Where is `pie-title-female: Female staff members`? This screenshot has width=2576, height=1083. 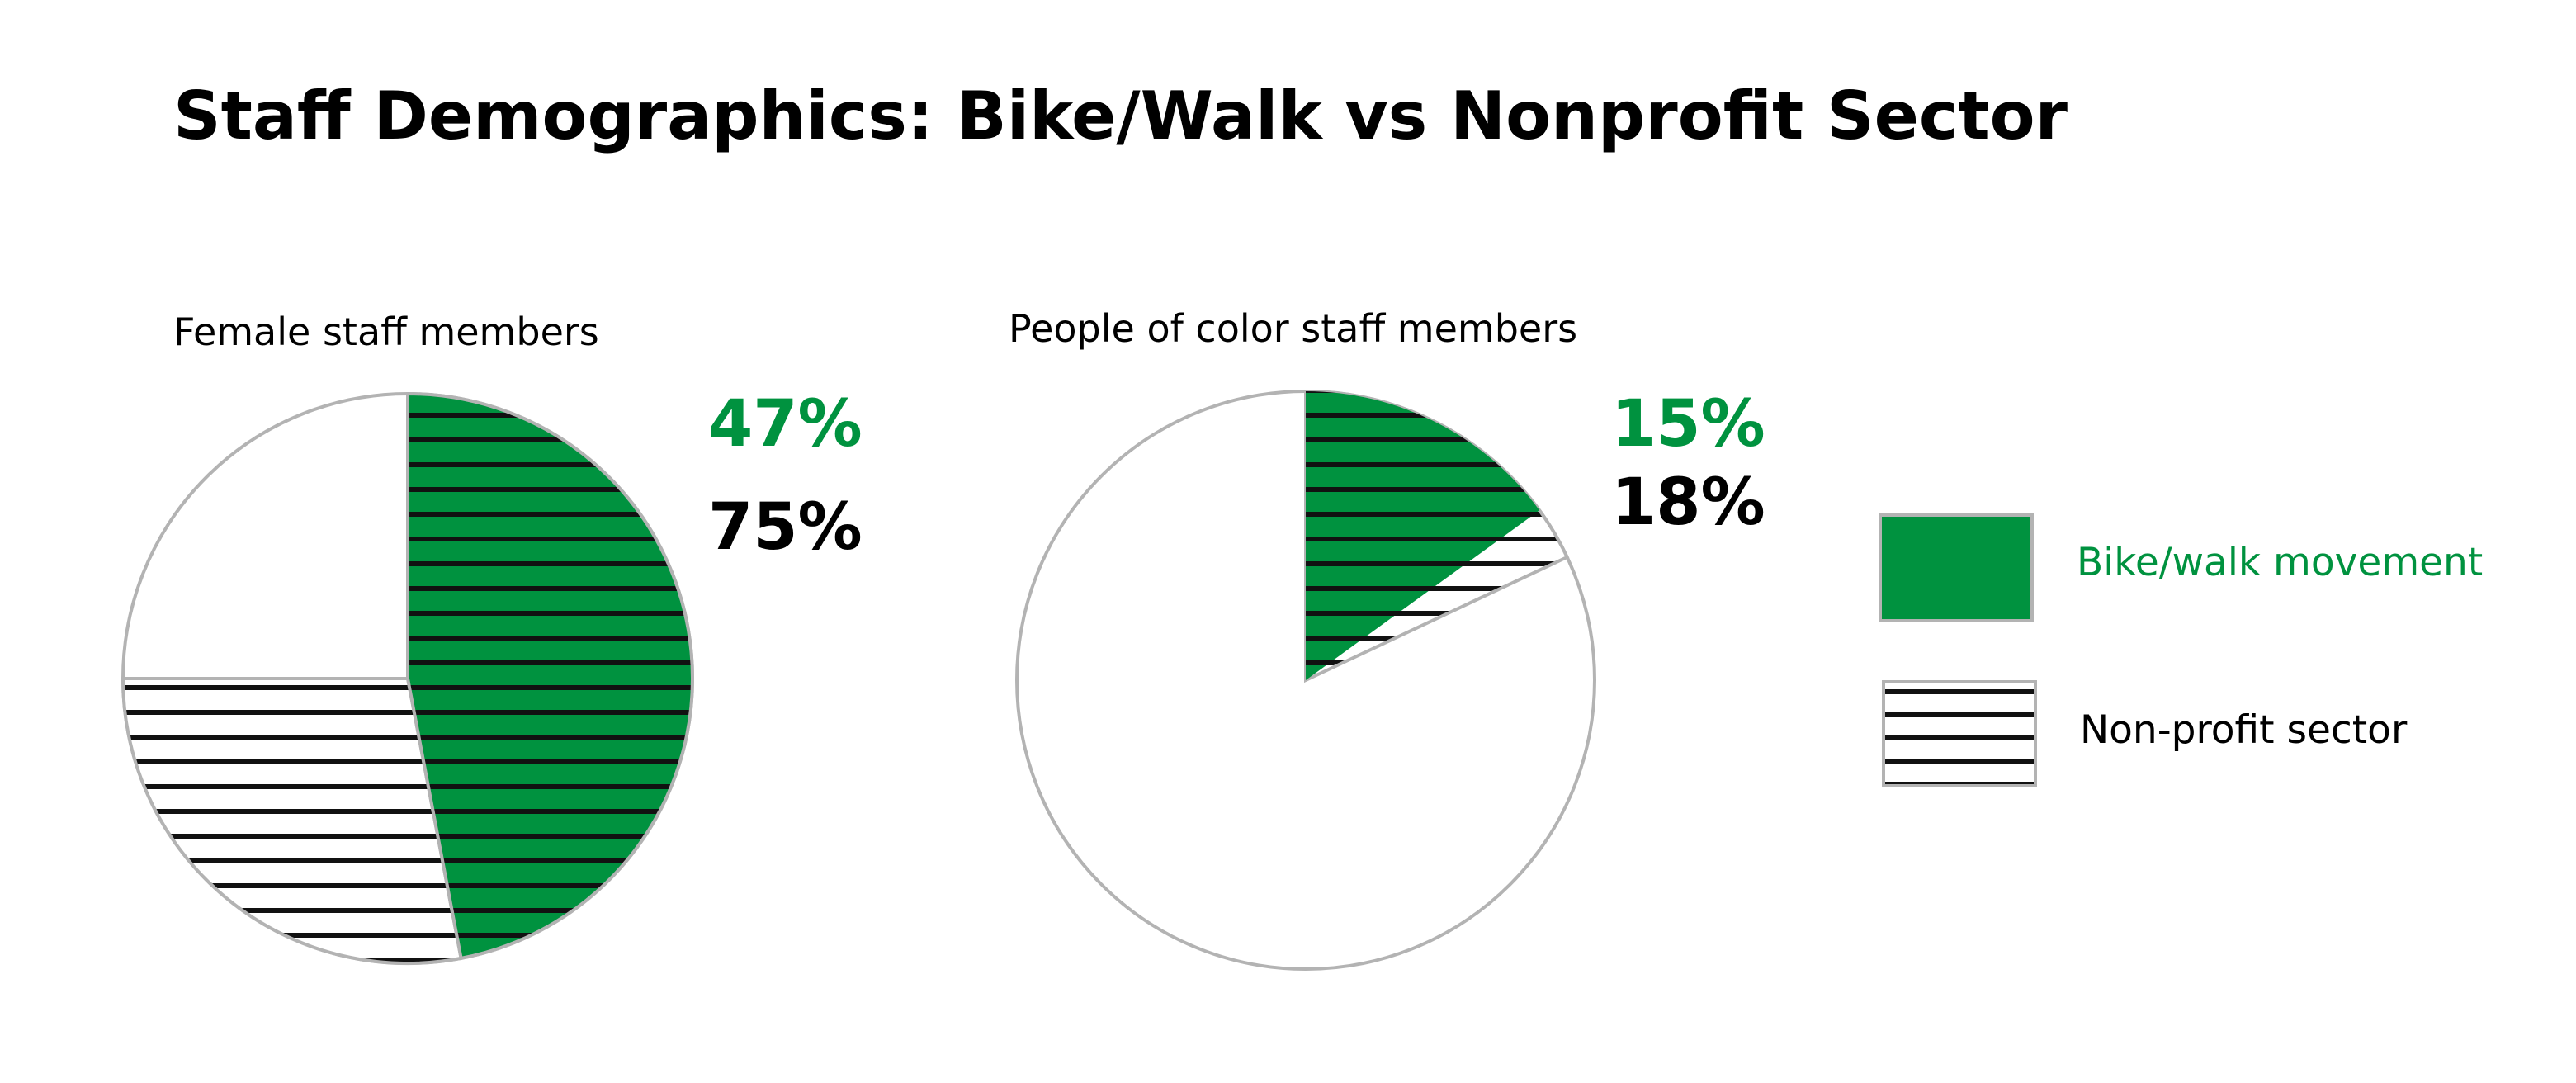
pie-title-female: Female staff members is located at coordinates (386, 332).